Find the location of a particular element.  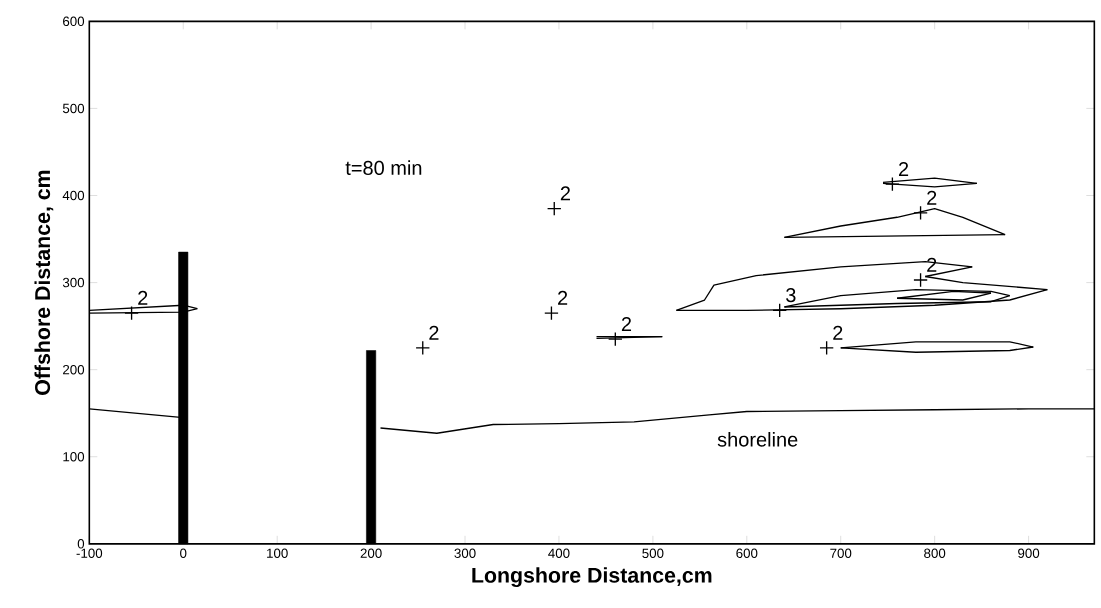

x-tick-label: 400 is located at coordinates (559, 553).